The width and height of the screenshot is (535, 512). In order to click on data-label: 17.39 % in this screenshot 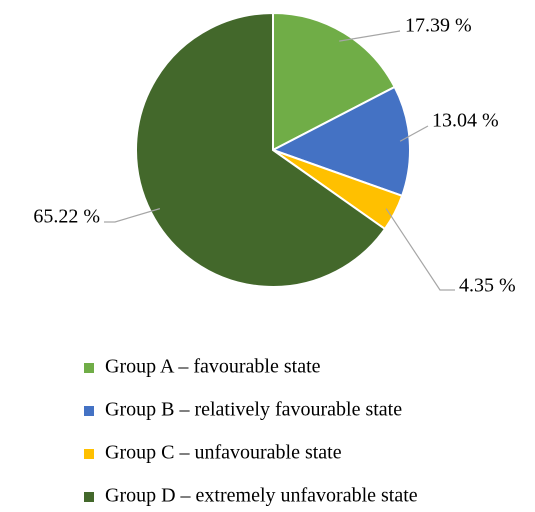, I will do `click(438, 26)`.